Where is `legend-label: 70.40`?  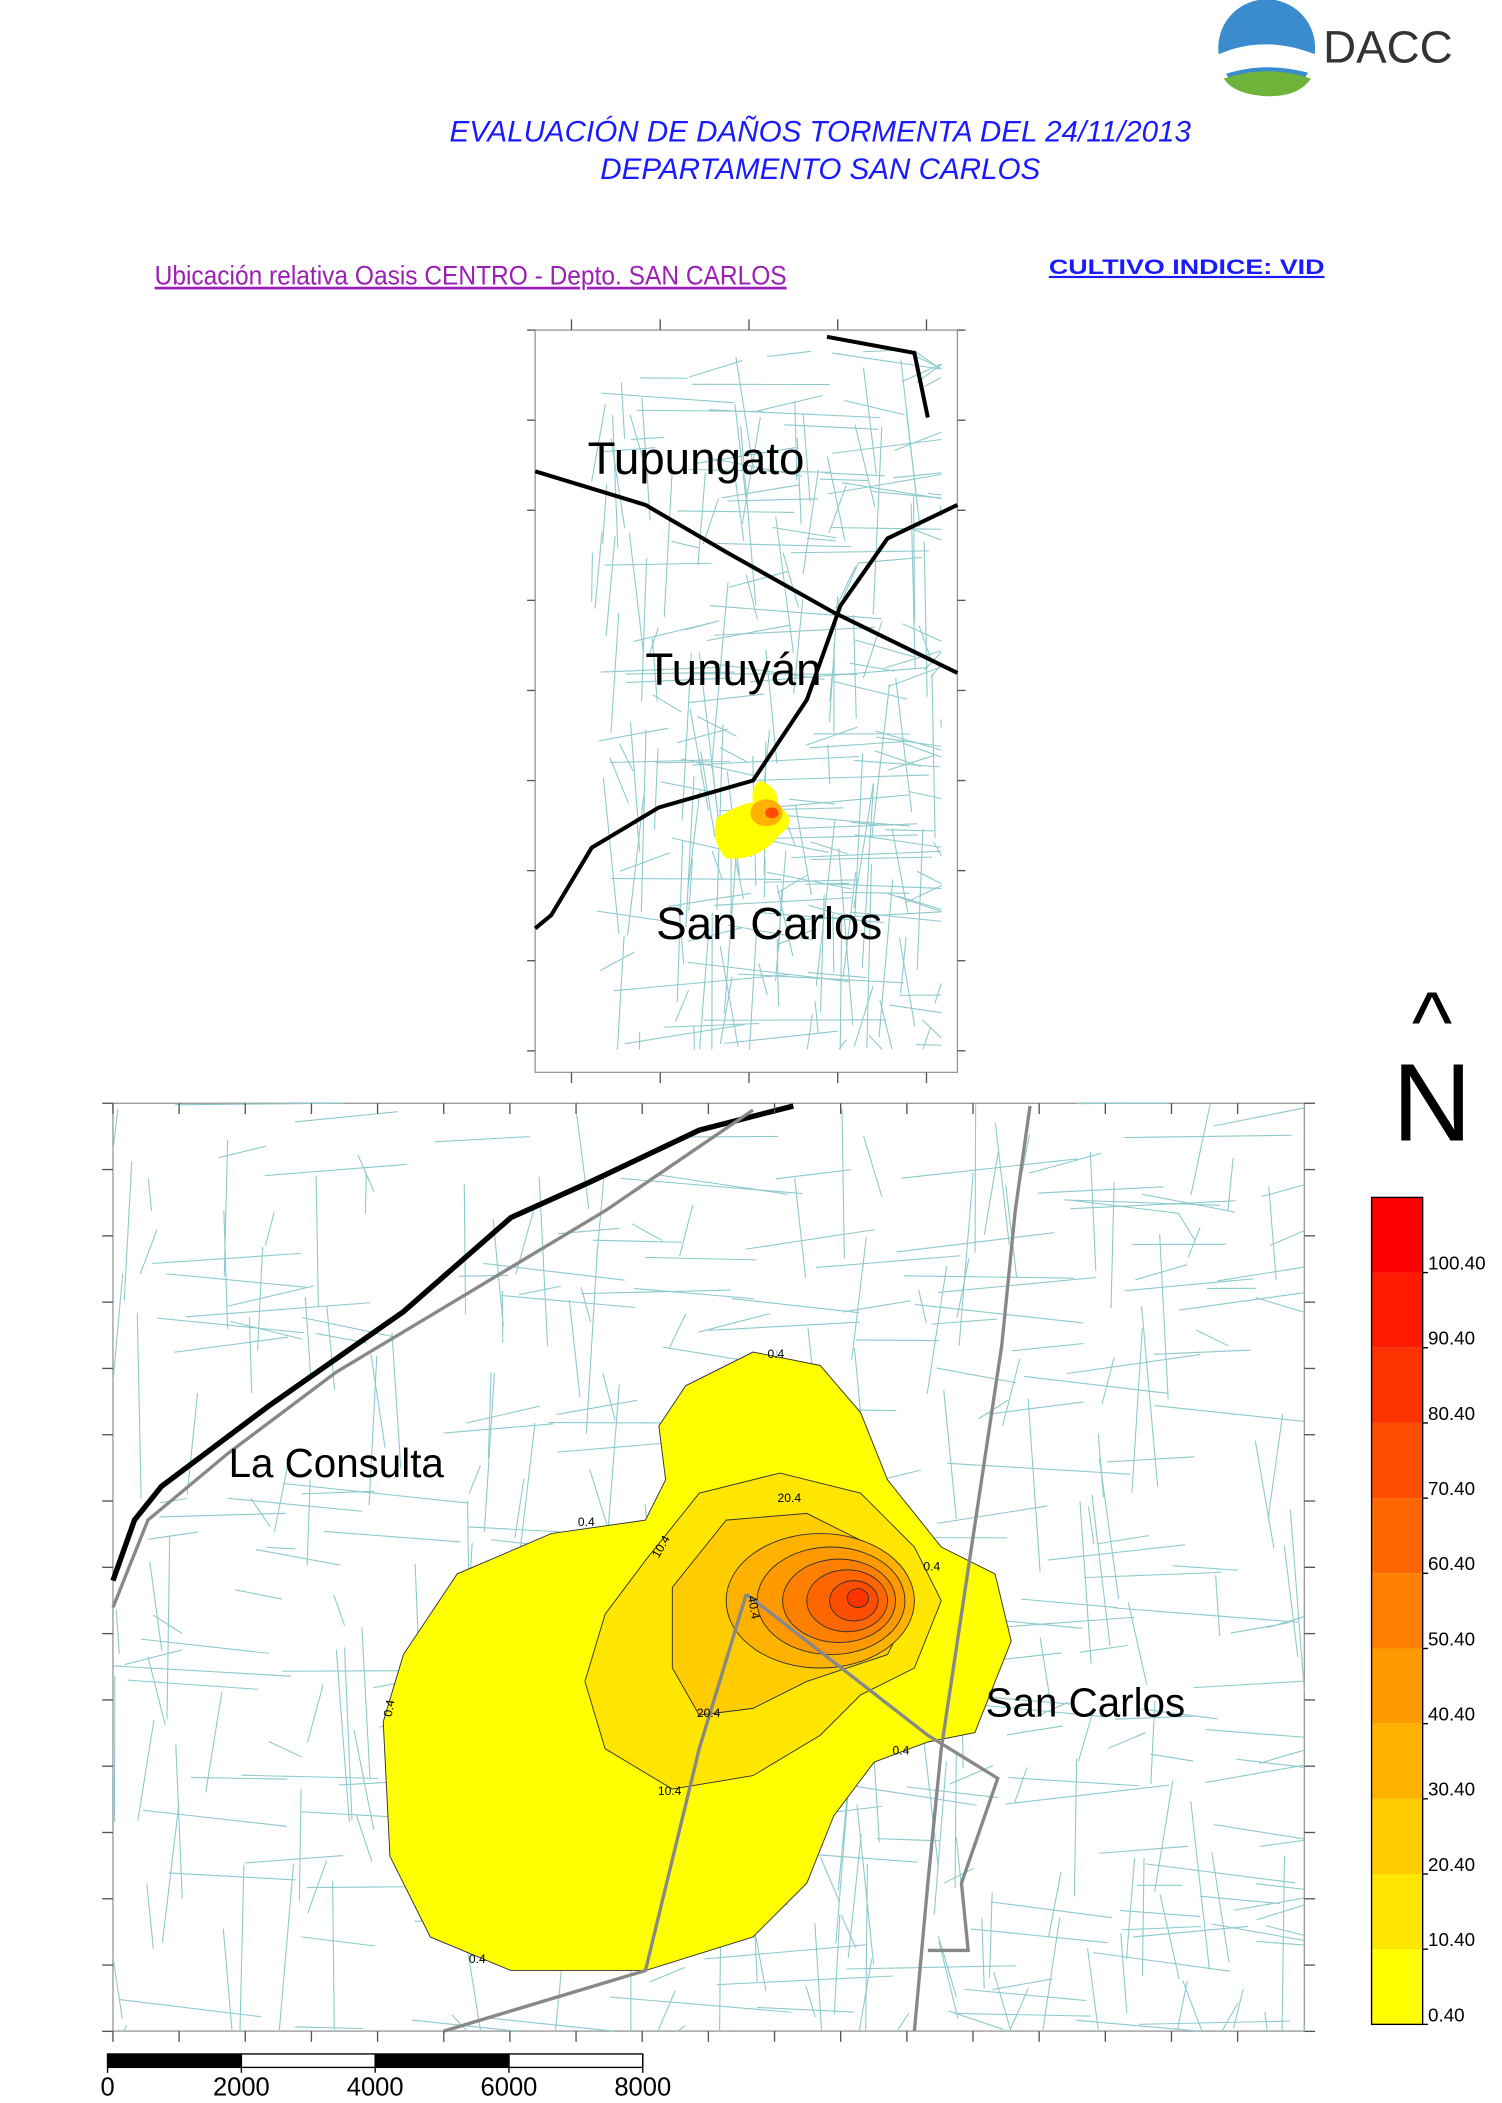 legend-label: 70.40 is located at coordinates (1451, 1488).